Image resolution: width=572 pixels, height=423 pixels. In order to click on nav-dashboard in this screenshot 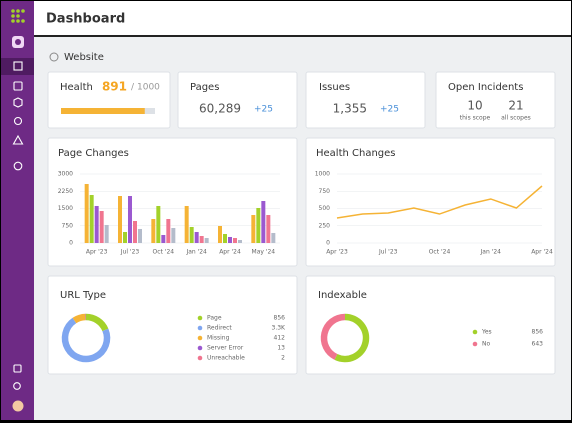, I will do `click(18, 66)`.